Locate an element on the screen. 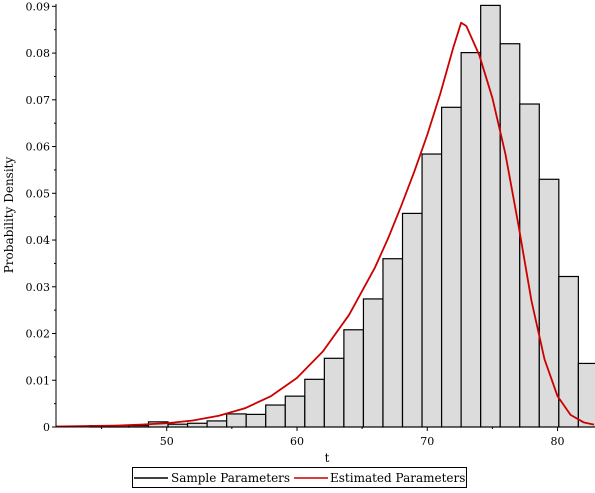  y-tick-label: 0.01 is located at coordinates (38, 380).